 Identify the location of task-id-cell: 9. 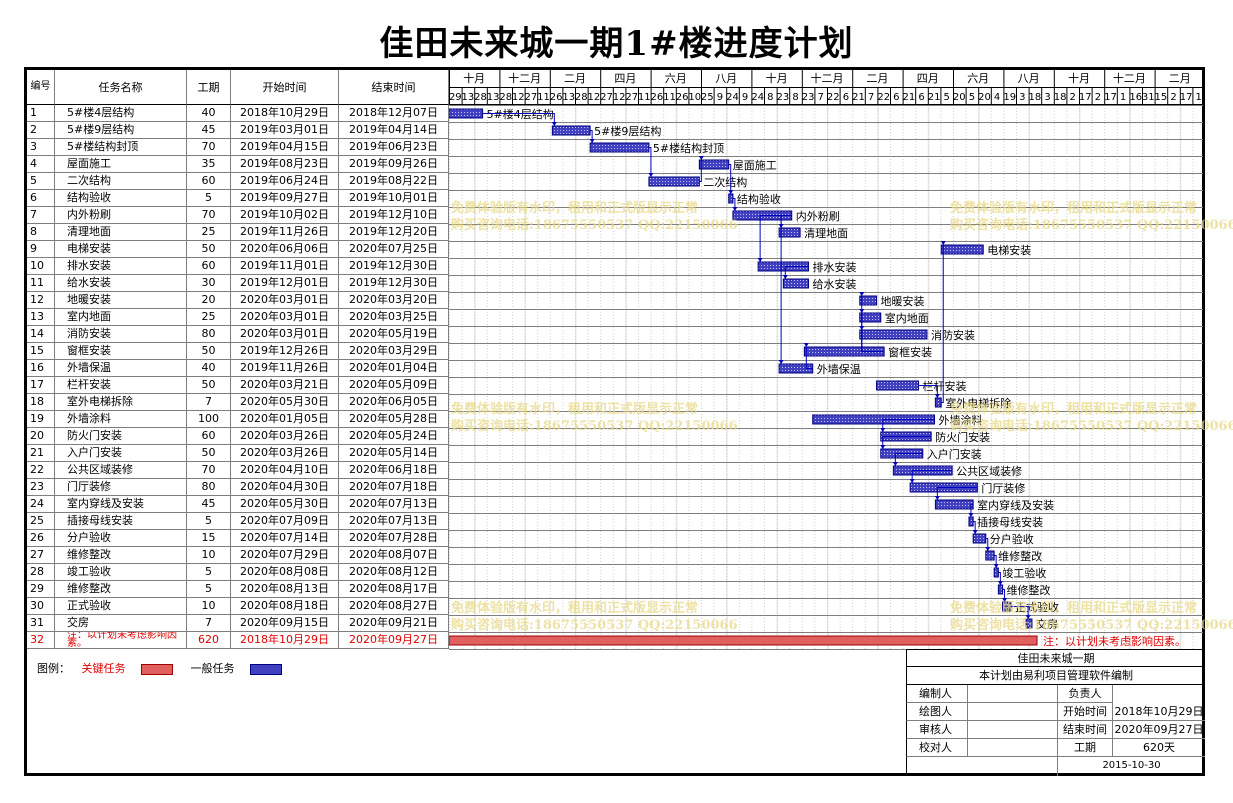
(41, 249).